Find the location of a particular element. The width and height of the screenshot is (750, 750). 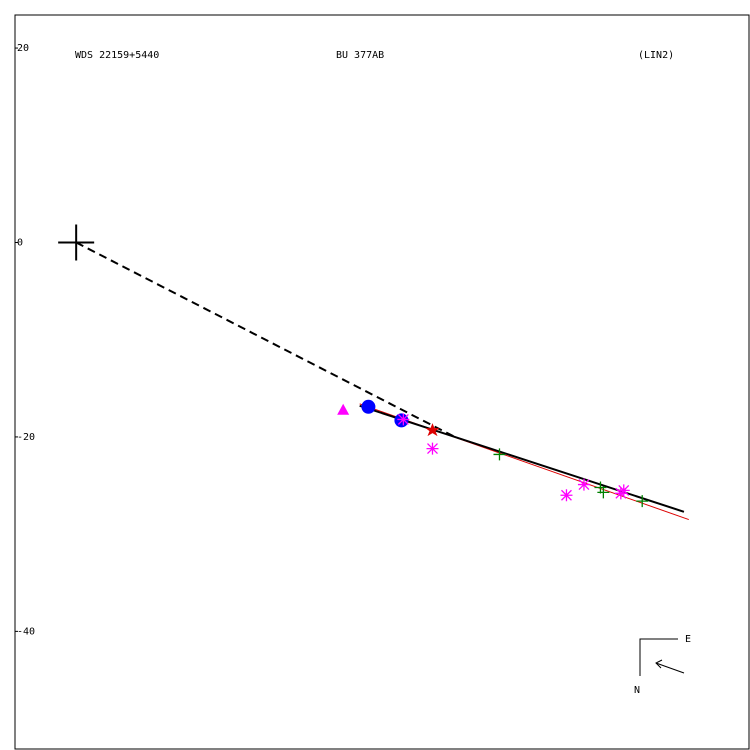

y-tick-label: -40 is located at coordinates (26, 631).